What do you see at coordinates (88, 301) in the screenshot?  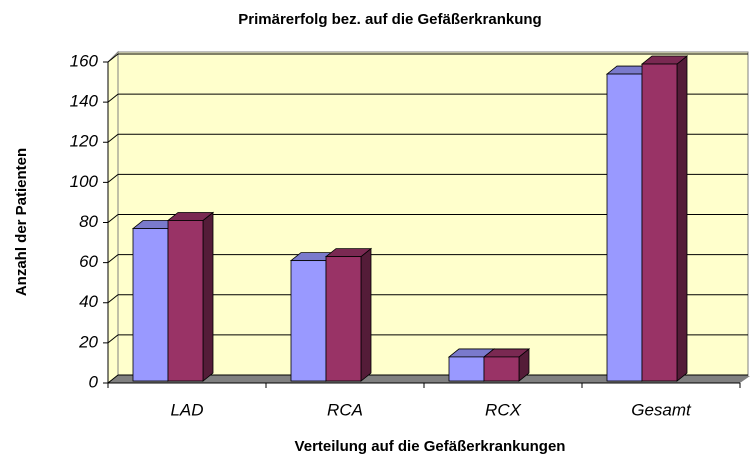 I see `y-tick-label: 40` at bounding box center [88, 301].